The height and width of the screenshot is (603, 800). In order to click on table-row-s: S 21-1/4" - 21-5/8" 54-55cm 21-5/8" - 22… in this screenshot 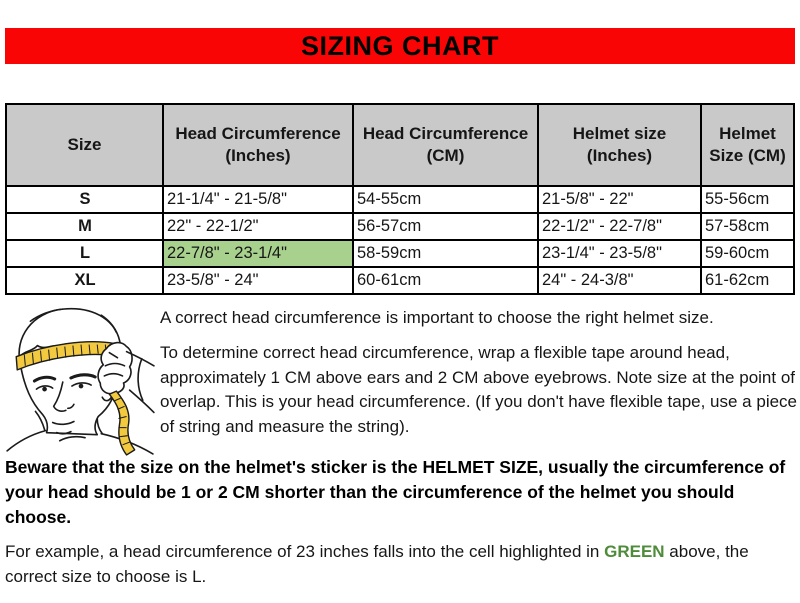, I will do `click(400, 199)`.